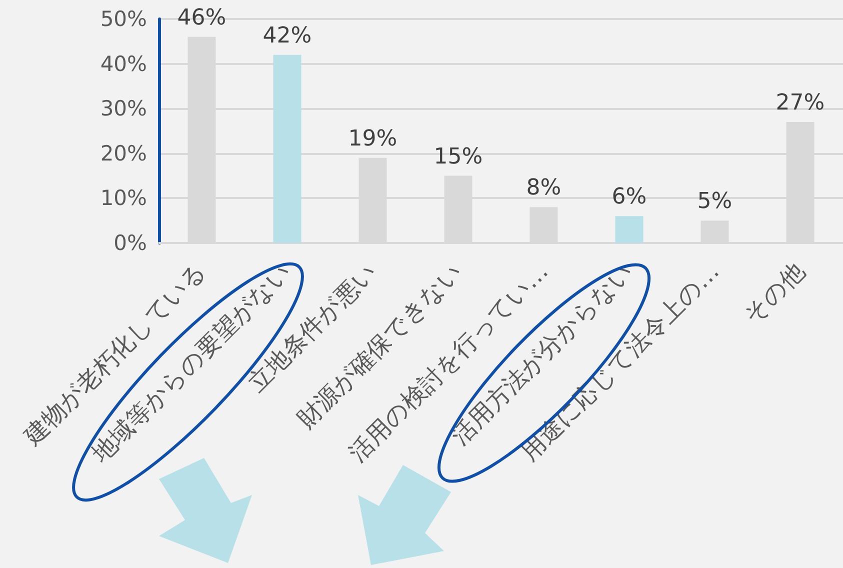 This screenshot has width=843, height=568. What do you see at coordinates (287, 35) in the screenshot?
I see `data-label: 42%` at bounding box center [287, 35].